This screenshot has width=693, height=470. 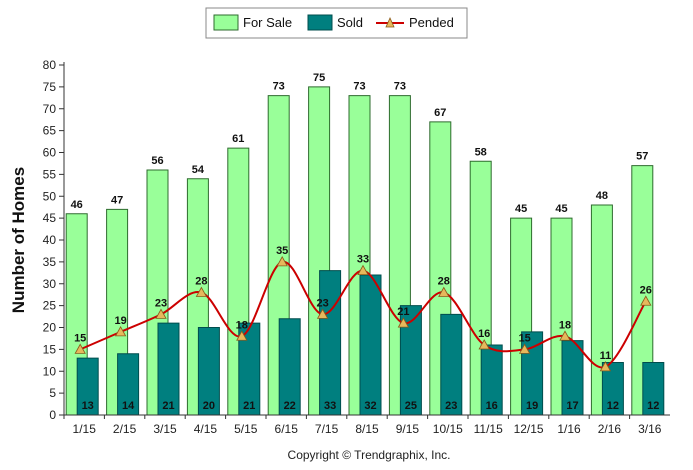 I want to click on x-tick-label: 10/15, so click(x=448, y=429).